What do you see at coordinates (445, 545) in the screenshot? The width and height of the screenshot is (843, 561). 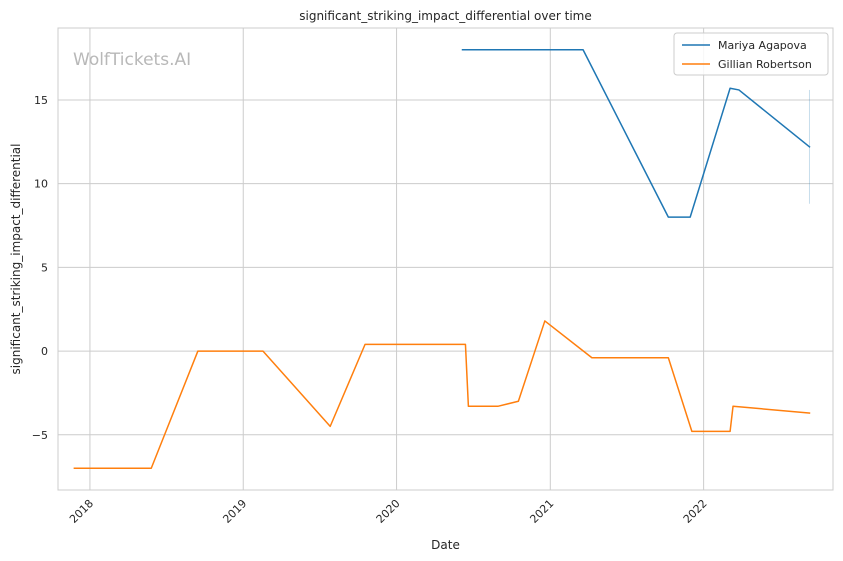 I see `x-axis-title: Date` at bounding box center [445, 545].